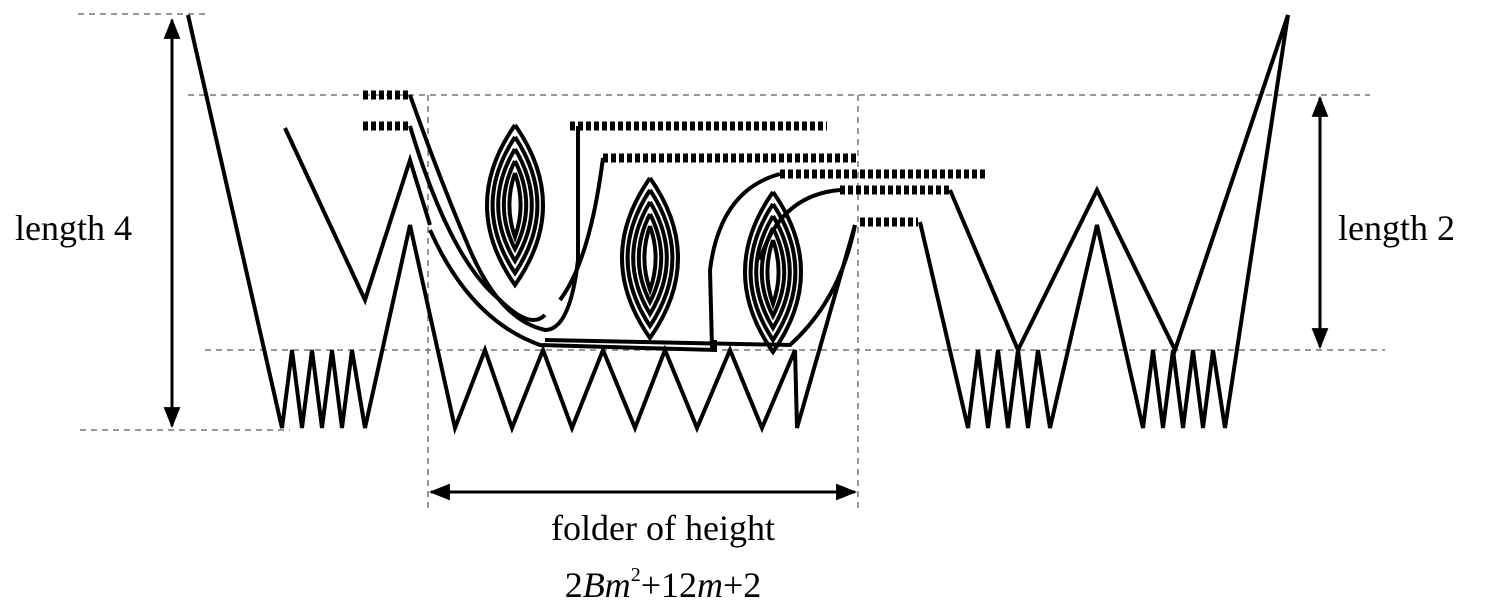 Image resolution: width=1486 pixels, height=605 pixels. I want to click on bottom-label: folder of height, so click(663, 528).